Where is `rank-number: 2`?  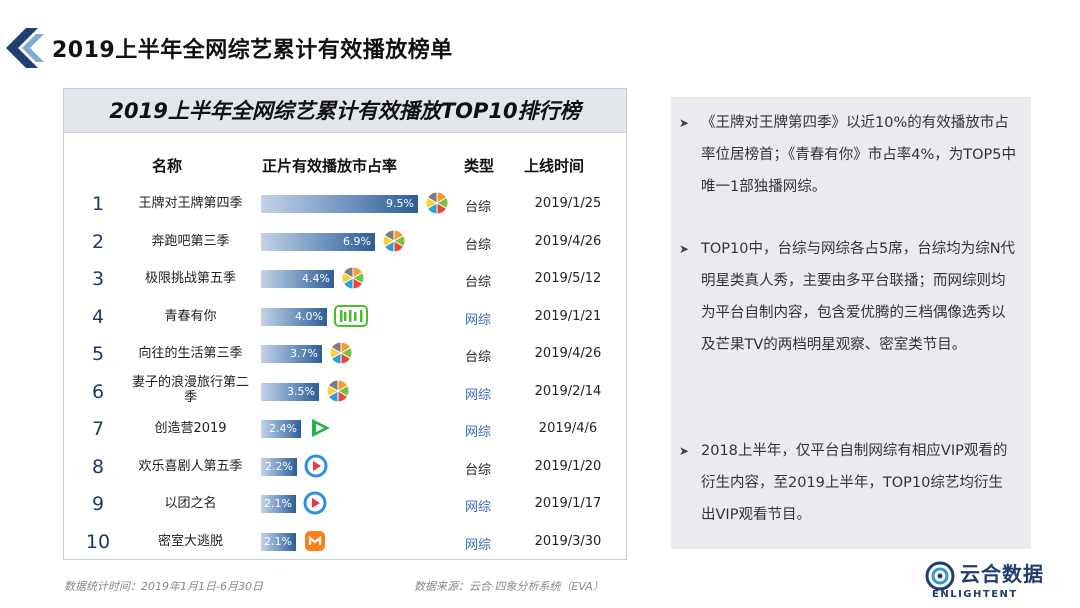 rank-number: 2 is located at coordinates (98, 241).